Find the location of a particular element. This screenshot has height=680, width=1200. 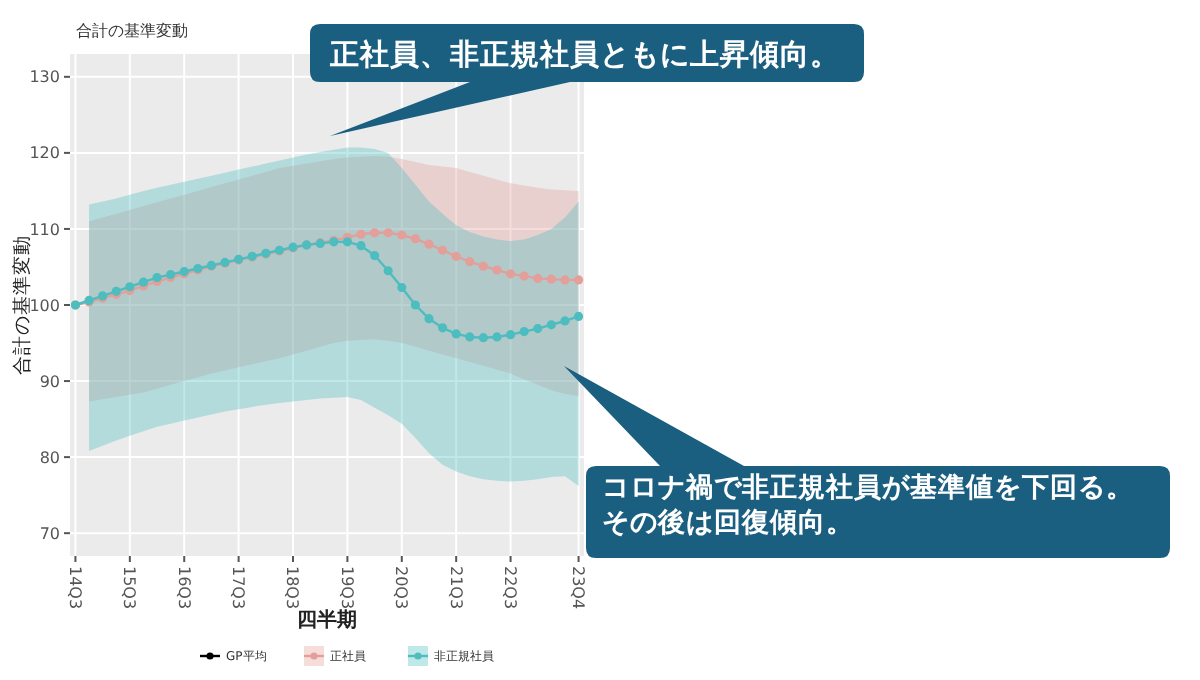

y-tick-label: 130 is located at coordinates (44, 77).